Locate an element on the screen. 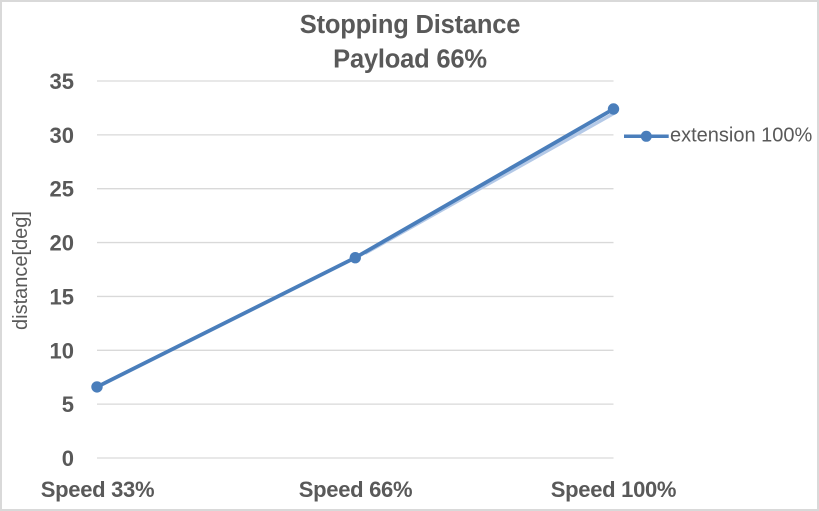 The height and width of the screenshot is (511, 819). svg-text: Speed 100% is located at coordinates (613, 489).